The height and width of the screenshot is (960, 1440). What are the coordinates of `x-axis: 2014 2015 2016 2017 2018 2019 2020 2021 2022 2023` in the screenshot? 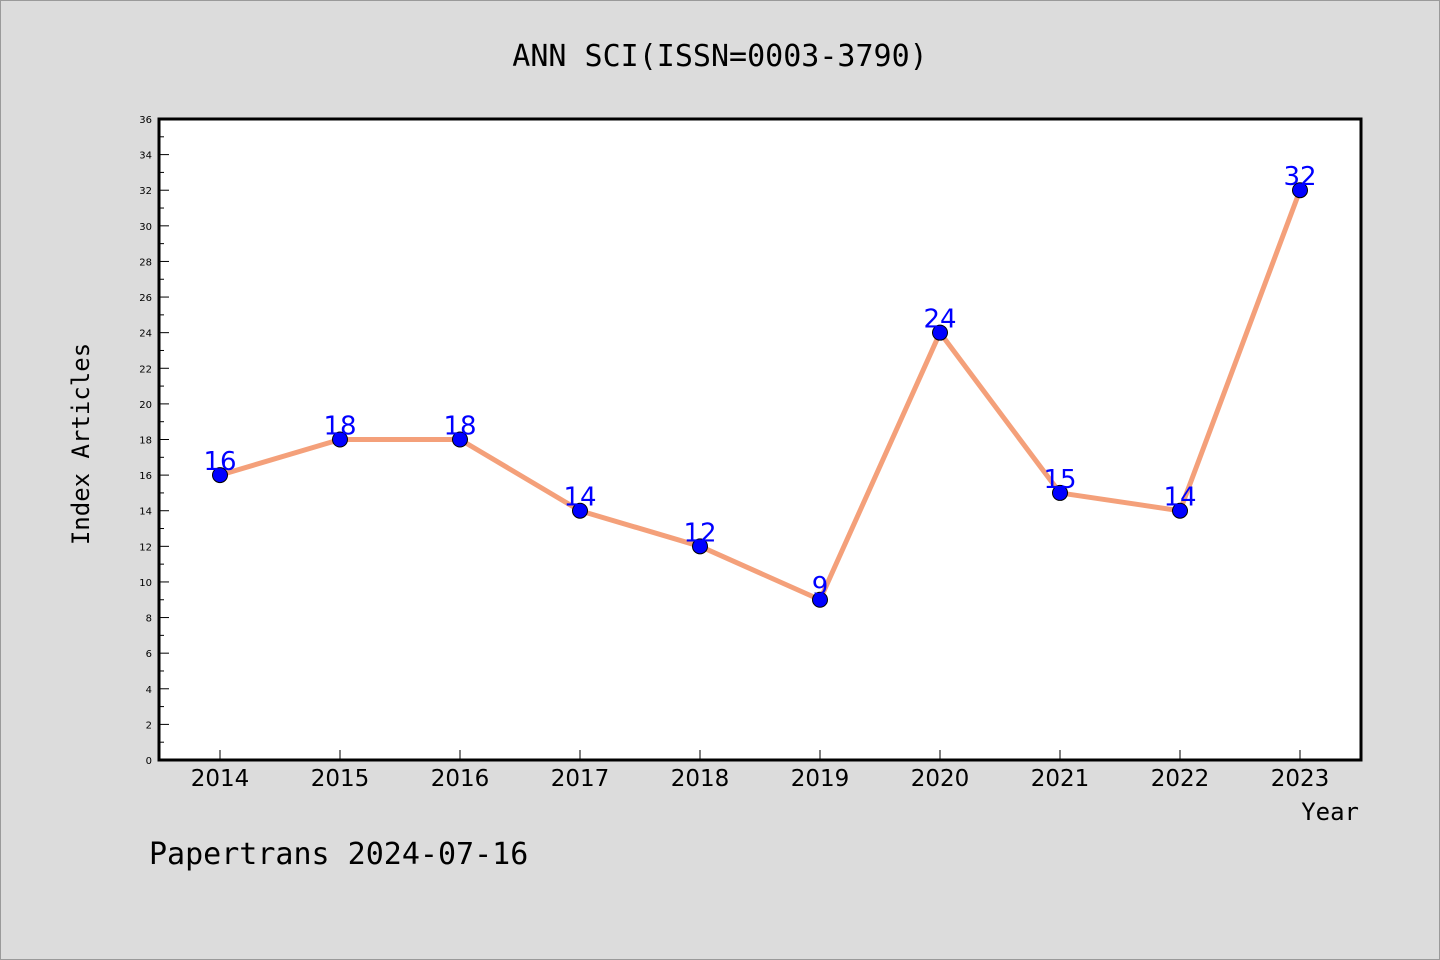 It's located at (760, 771).